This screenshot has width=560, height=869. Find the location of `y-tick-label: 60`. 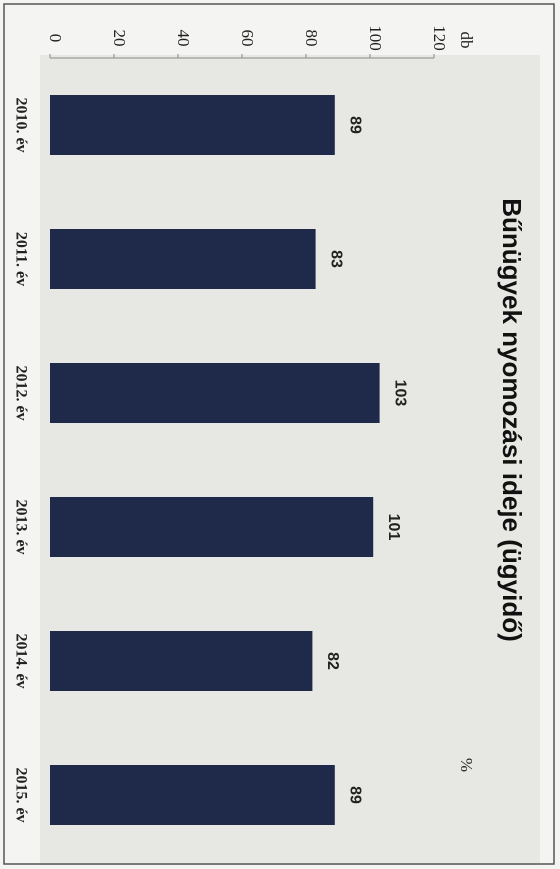

y-tick-label: 60 is located at coordinates (247, 38).